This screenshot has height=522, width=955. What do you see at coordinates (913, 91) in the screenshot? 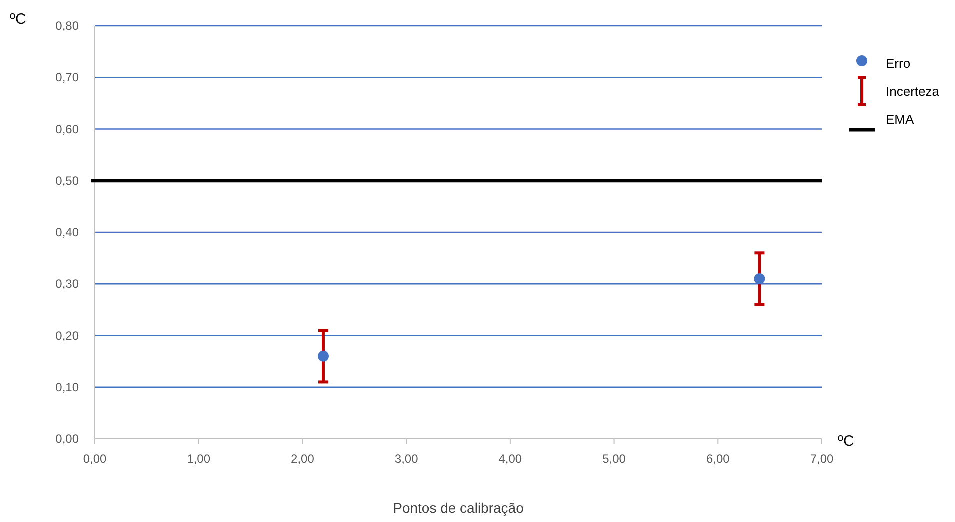
I see `text: Incerteza` at bounding box center [913, 91].